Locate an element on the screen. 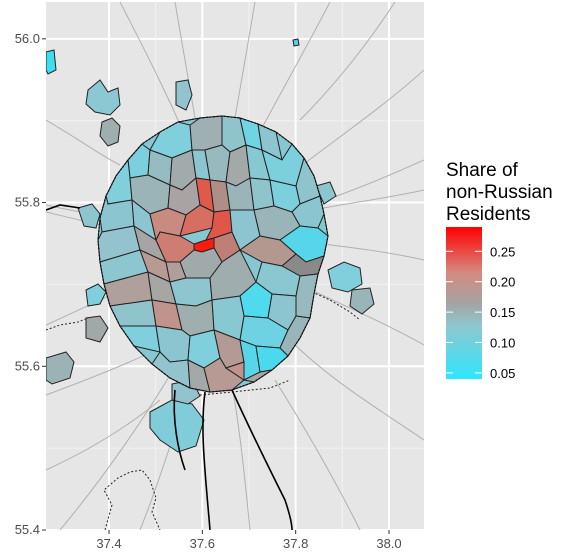  district-west-edge is located at coordinates (51, 62).